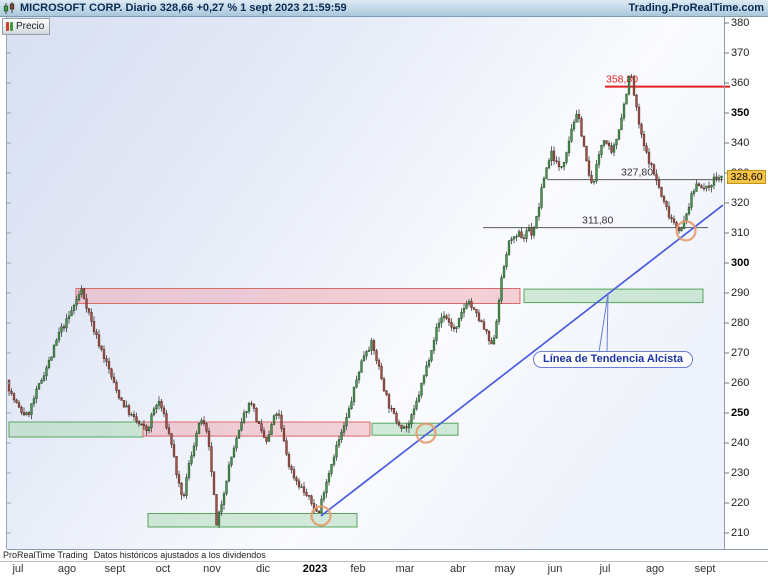  I want to click on y-axis-label: 220, so click(740, 503).